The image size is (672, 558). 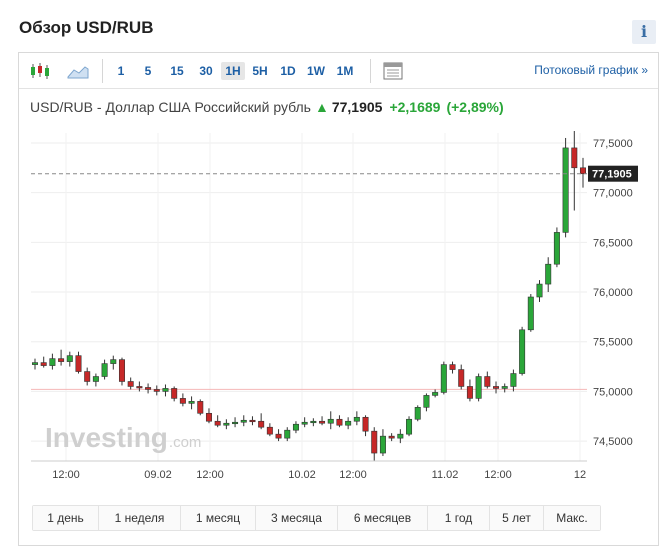 I want to click on x-tick-label: 11.02, so click(x=445, y=475).